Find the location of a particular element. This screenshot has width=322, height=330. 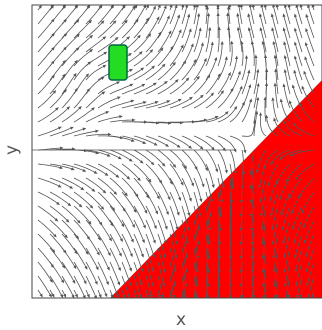

target-box is located at coordinates (118, 62).